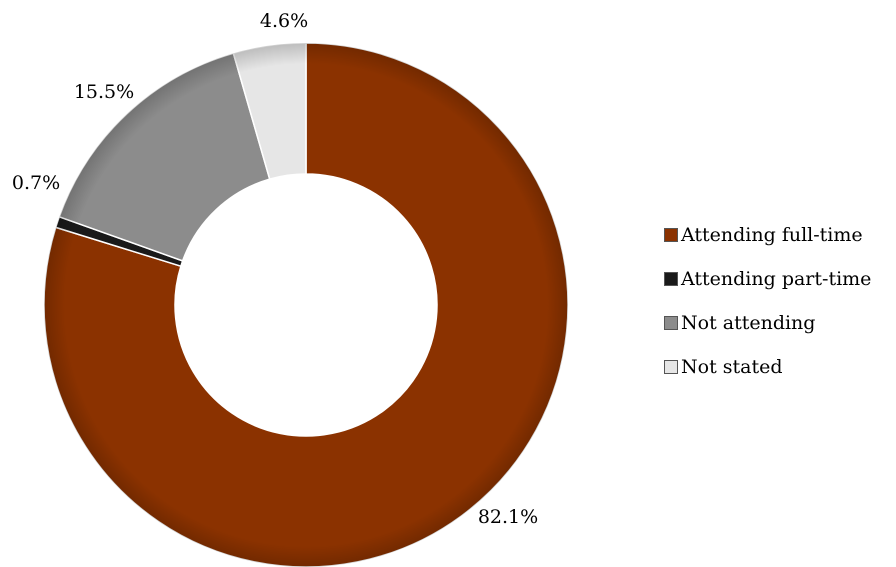 Image resolution: width=896 pixels, height=567 pixels. What do you see at coordinates (671, 323) in the screenshot?
I see `legend-swatch-not-attending` at bounding box center [671, 323].